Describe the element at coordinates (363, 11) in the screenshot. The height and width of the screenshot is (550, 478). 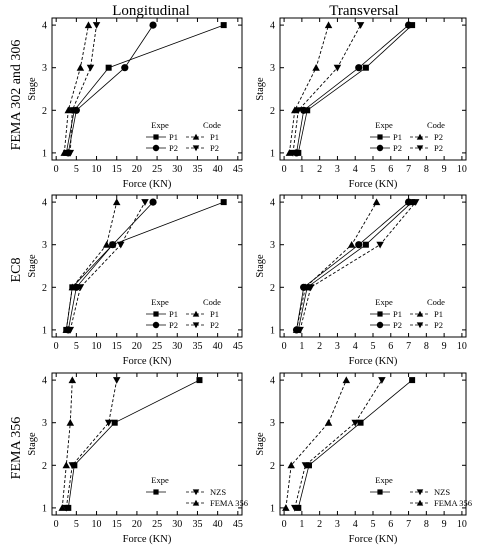
I see `column-title-transversal: Transversal` at that location.